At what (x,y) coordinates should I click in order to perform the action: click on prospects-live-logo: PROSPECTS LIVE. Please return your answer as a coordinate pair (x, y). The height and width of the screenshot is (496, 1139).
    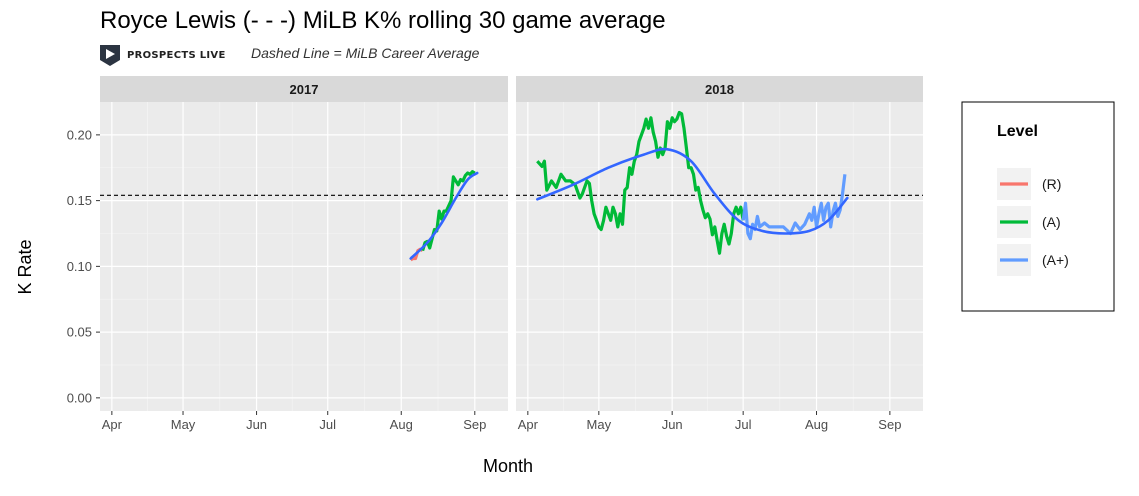
    Looking at the image, I should click on (163, 55).